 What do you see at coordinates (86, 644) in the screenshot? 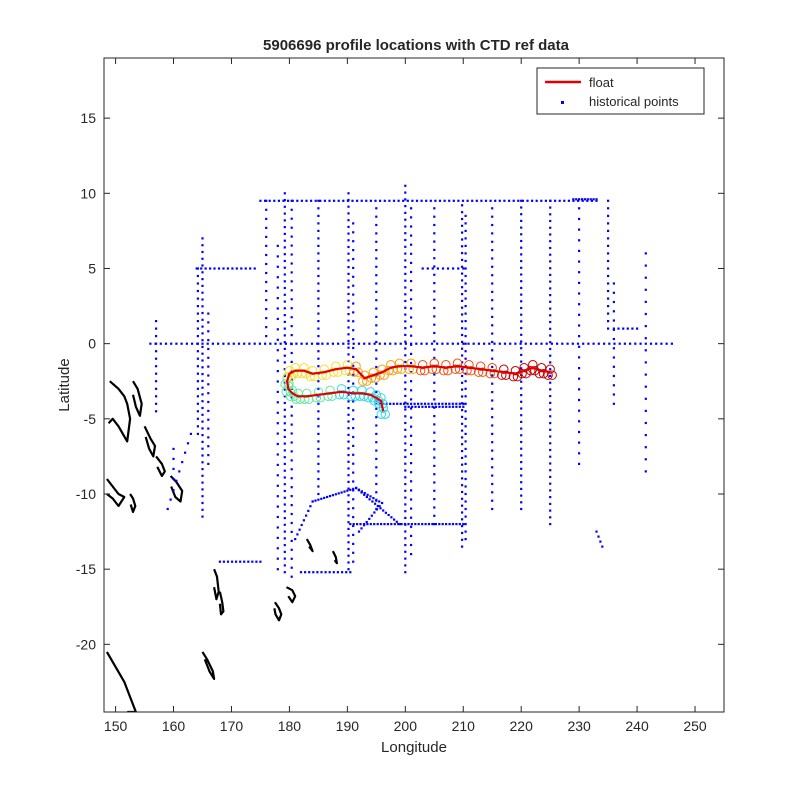
I see `y-tick-label: -20` at bounding box center [86, 644].